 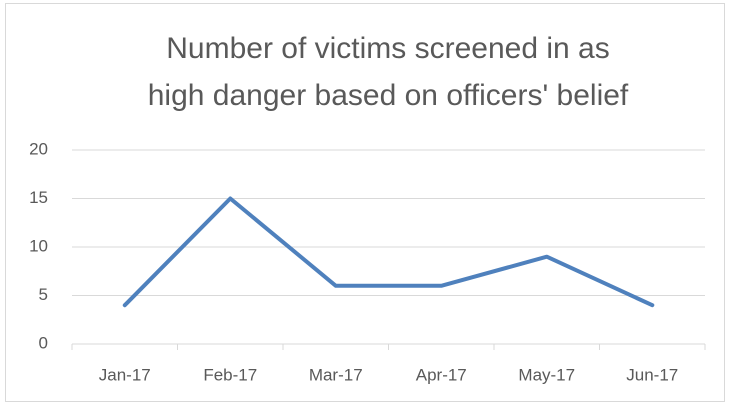 I want to click on chart-title: Number of victims screened in as, so click(x=388, y=48).